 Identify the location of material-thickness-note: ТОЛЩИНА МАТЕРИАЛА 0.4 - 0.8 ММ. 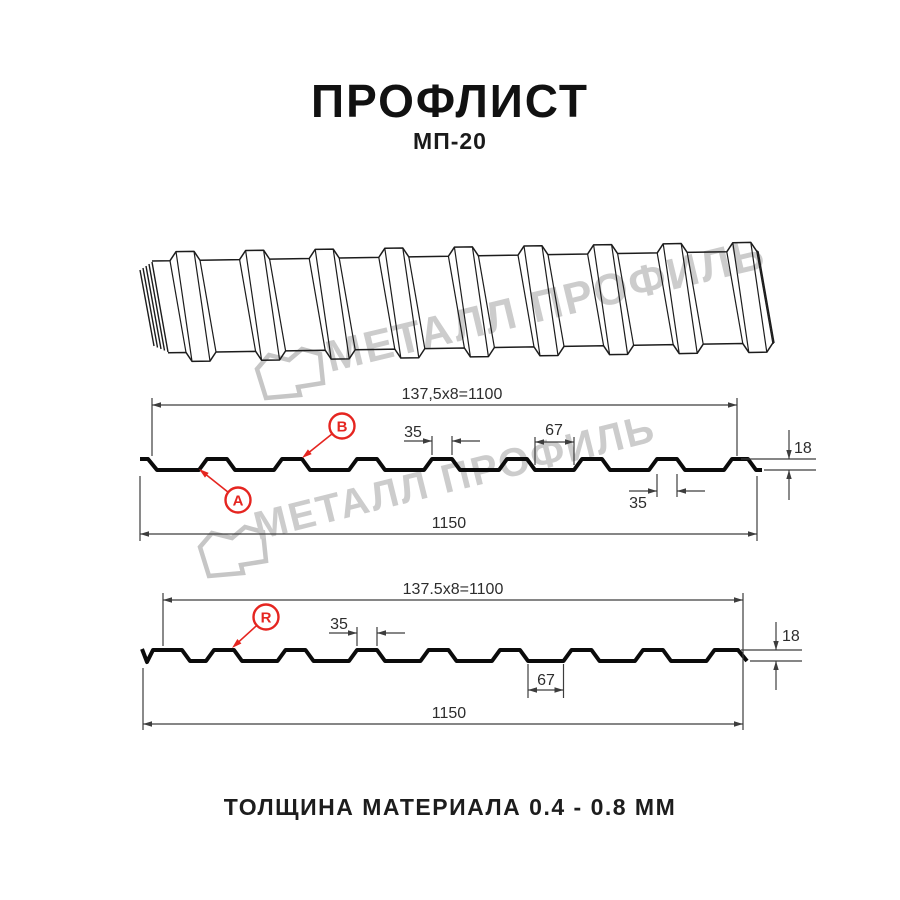
(450, 807).